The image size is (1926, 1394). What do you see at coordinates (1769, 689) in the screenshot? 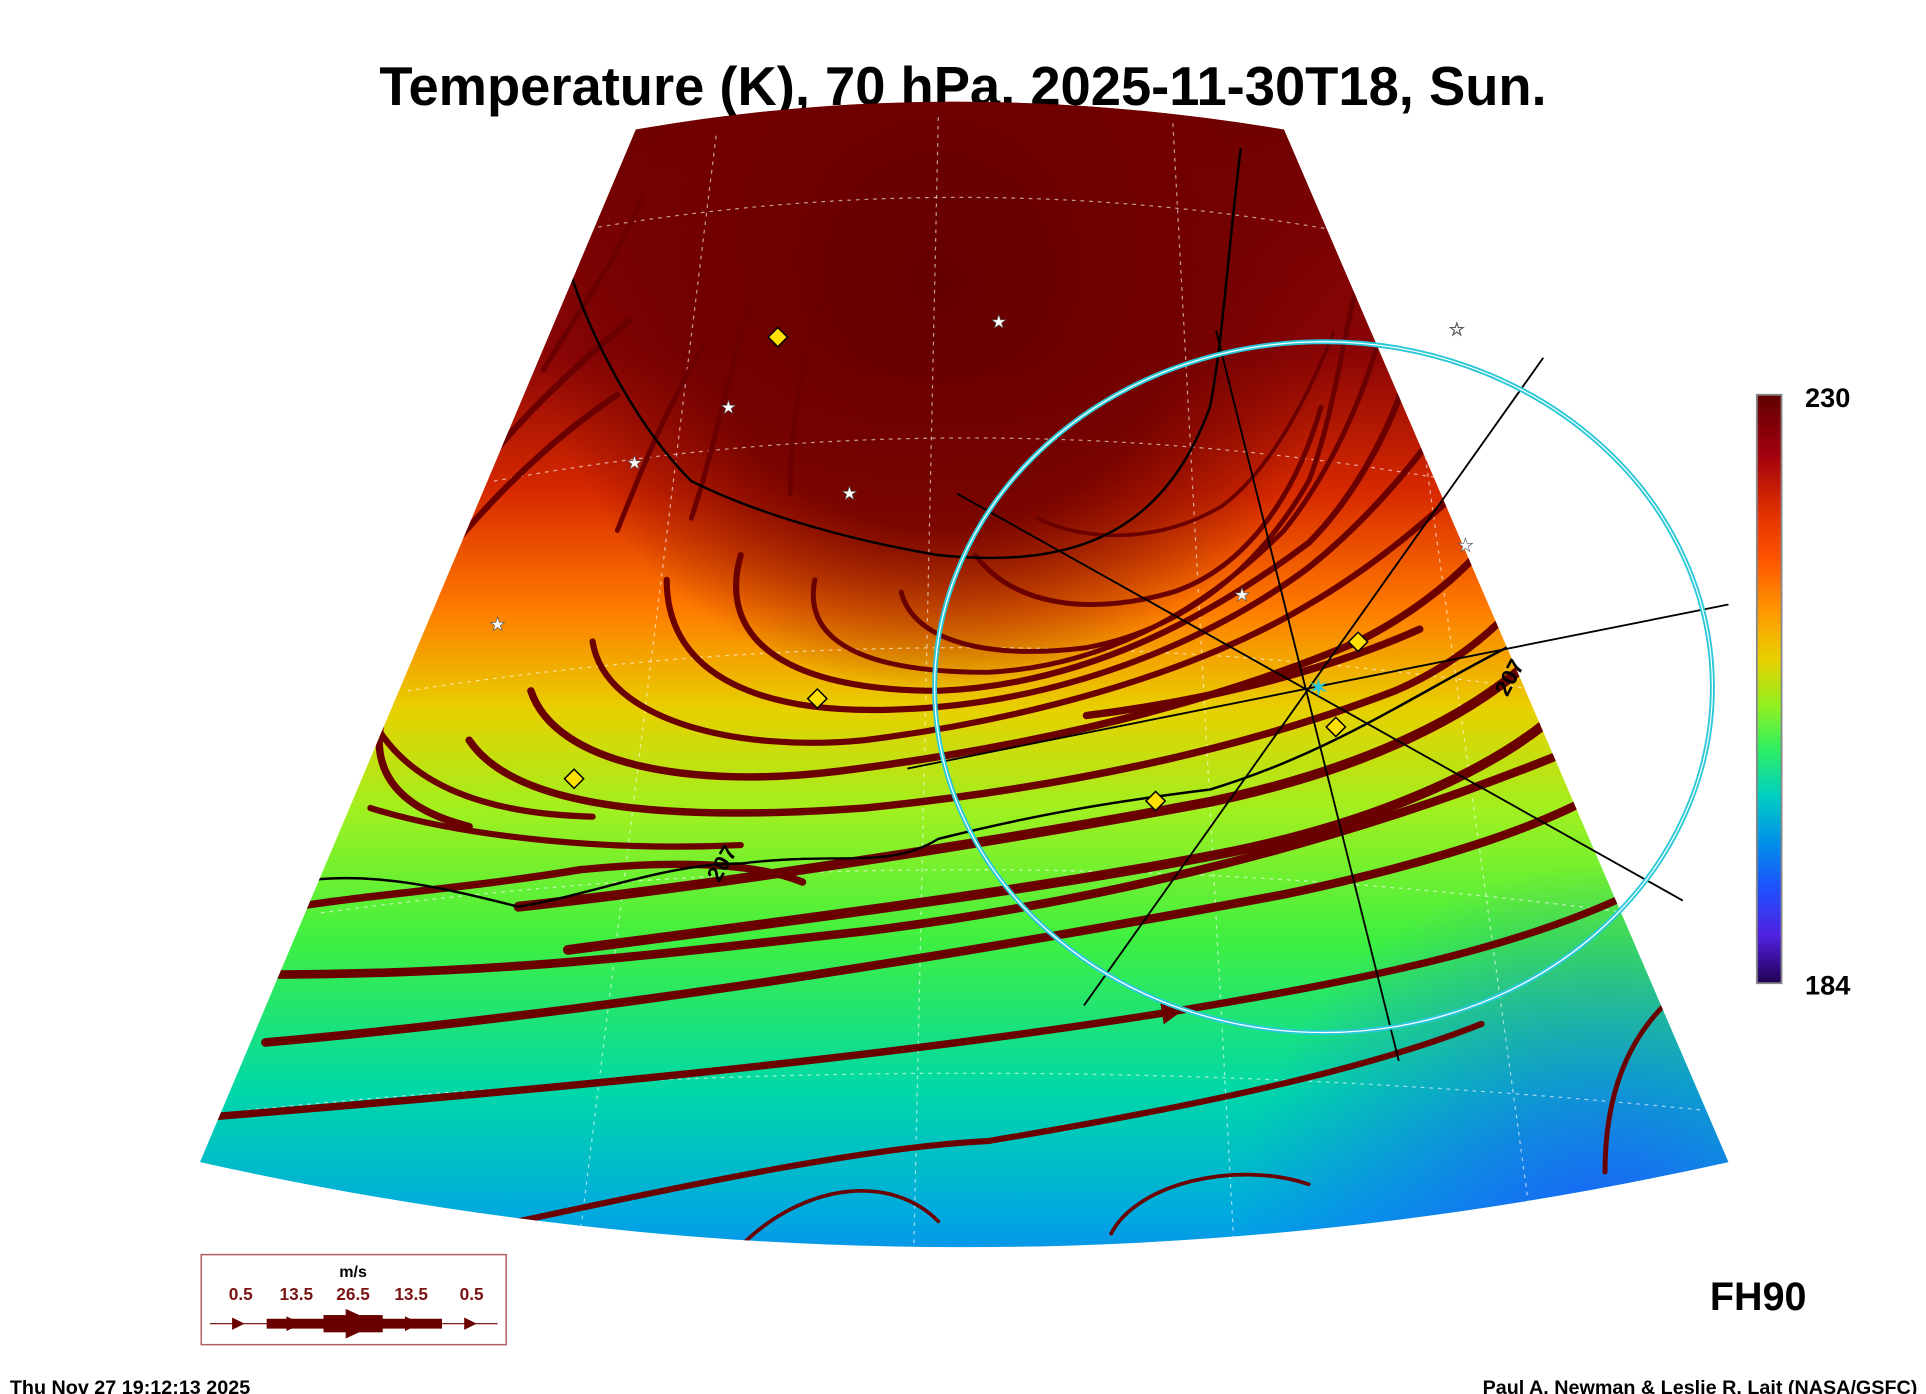
I see `colorbar` at bounding box center [1769, 689].